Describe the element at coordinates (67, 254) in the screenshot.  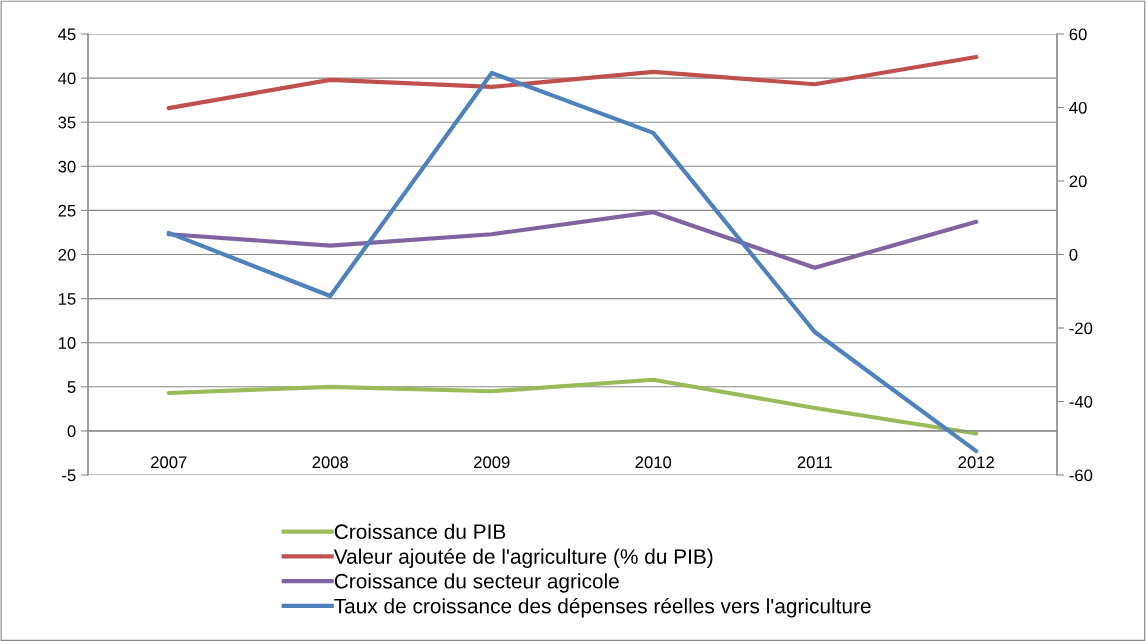
I see `y-tick-label: 20` at that location.